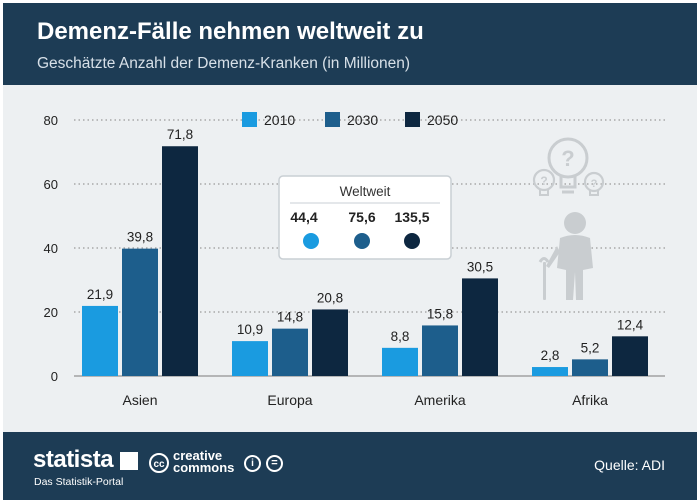  I want to click on bar-afrika-2030, so click(590, 367).